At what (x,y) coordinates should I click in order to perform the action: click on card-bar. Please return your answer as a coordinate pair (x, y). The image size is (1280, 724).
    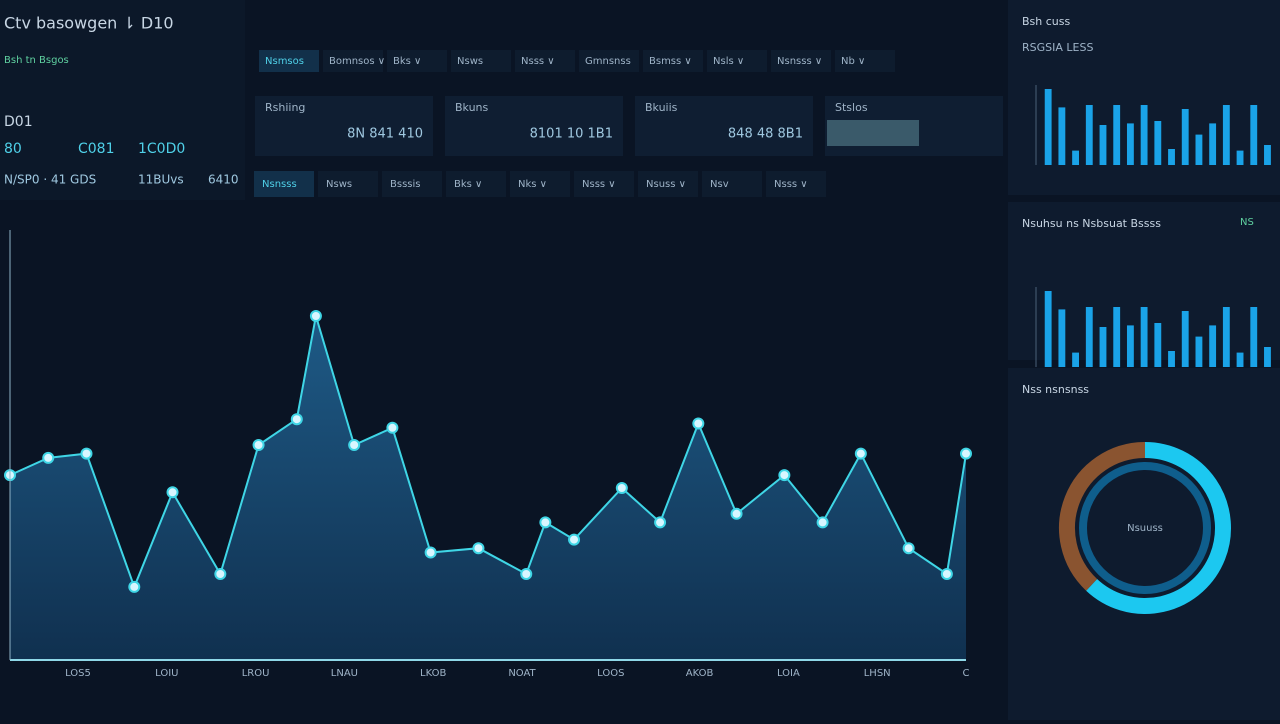
    Looking at the image, I should click on (873, 133).